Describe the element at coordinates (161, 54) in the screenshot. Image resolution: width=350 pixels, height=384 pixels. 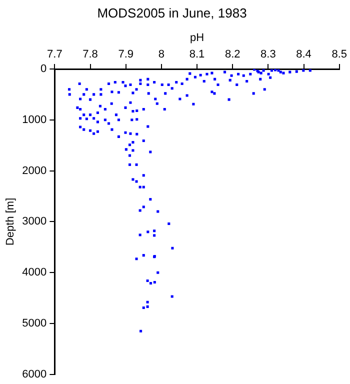
I see `x-tick-label: 8` at that location.